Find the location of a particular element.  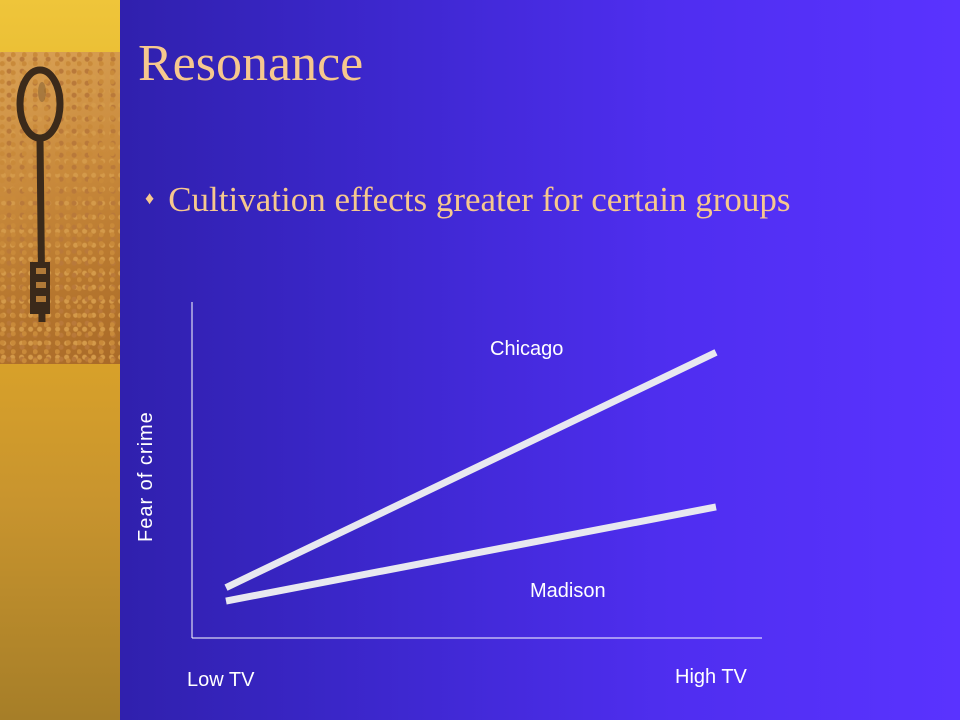

series-label-chicago: Chicago is located at coordinates (526, 349).